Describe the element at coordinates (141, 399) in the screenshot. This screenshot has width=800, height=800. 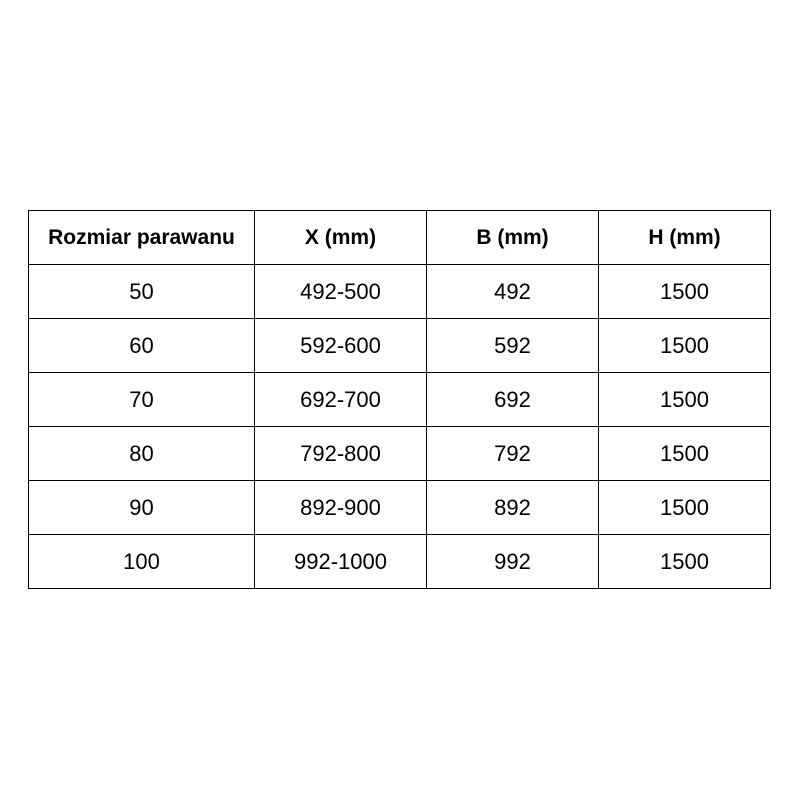
I see `cell-size: 70` at that location.